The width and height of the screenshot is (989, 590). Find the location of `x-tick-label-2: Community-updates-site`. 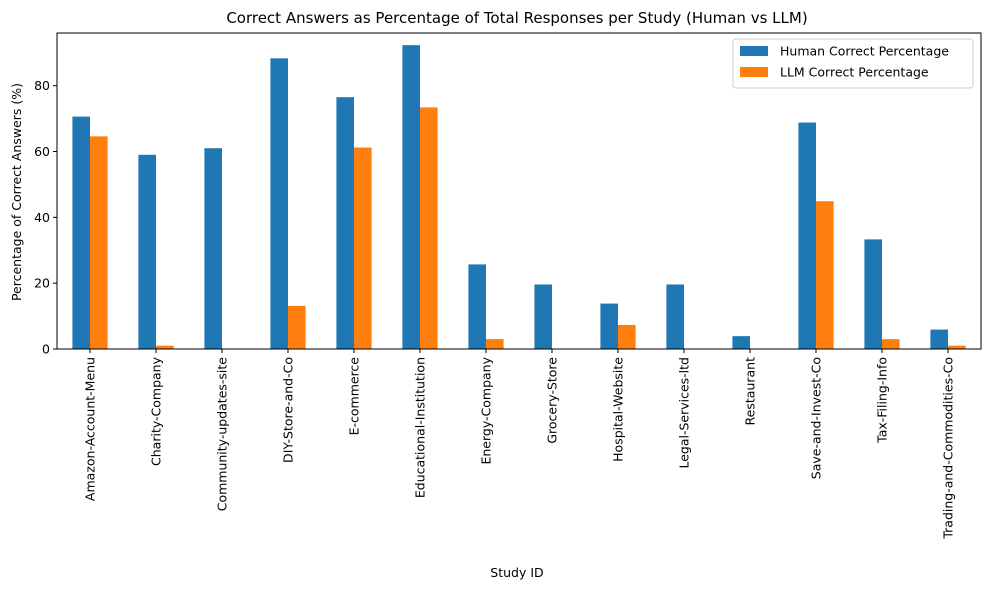

x-tick-label-2: Community-updates-site is located at coordinates (222, 434).